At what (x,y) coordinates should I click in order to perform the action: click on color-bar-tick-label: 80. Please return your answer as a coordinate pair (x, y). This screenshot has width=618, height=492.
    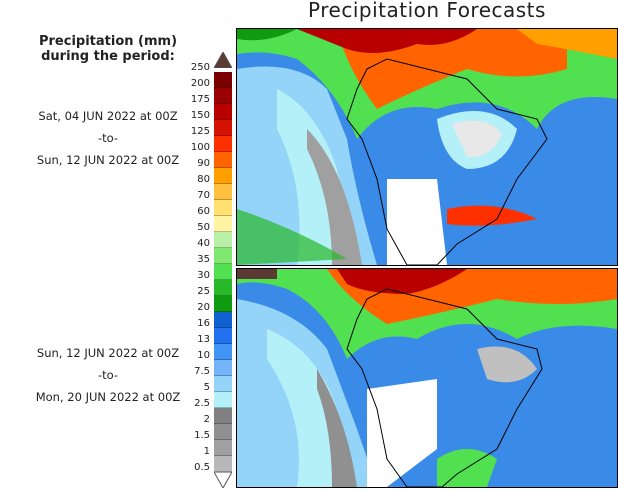
    Looking at the image, I should click on (203, 179).